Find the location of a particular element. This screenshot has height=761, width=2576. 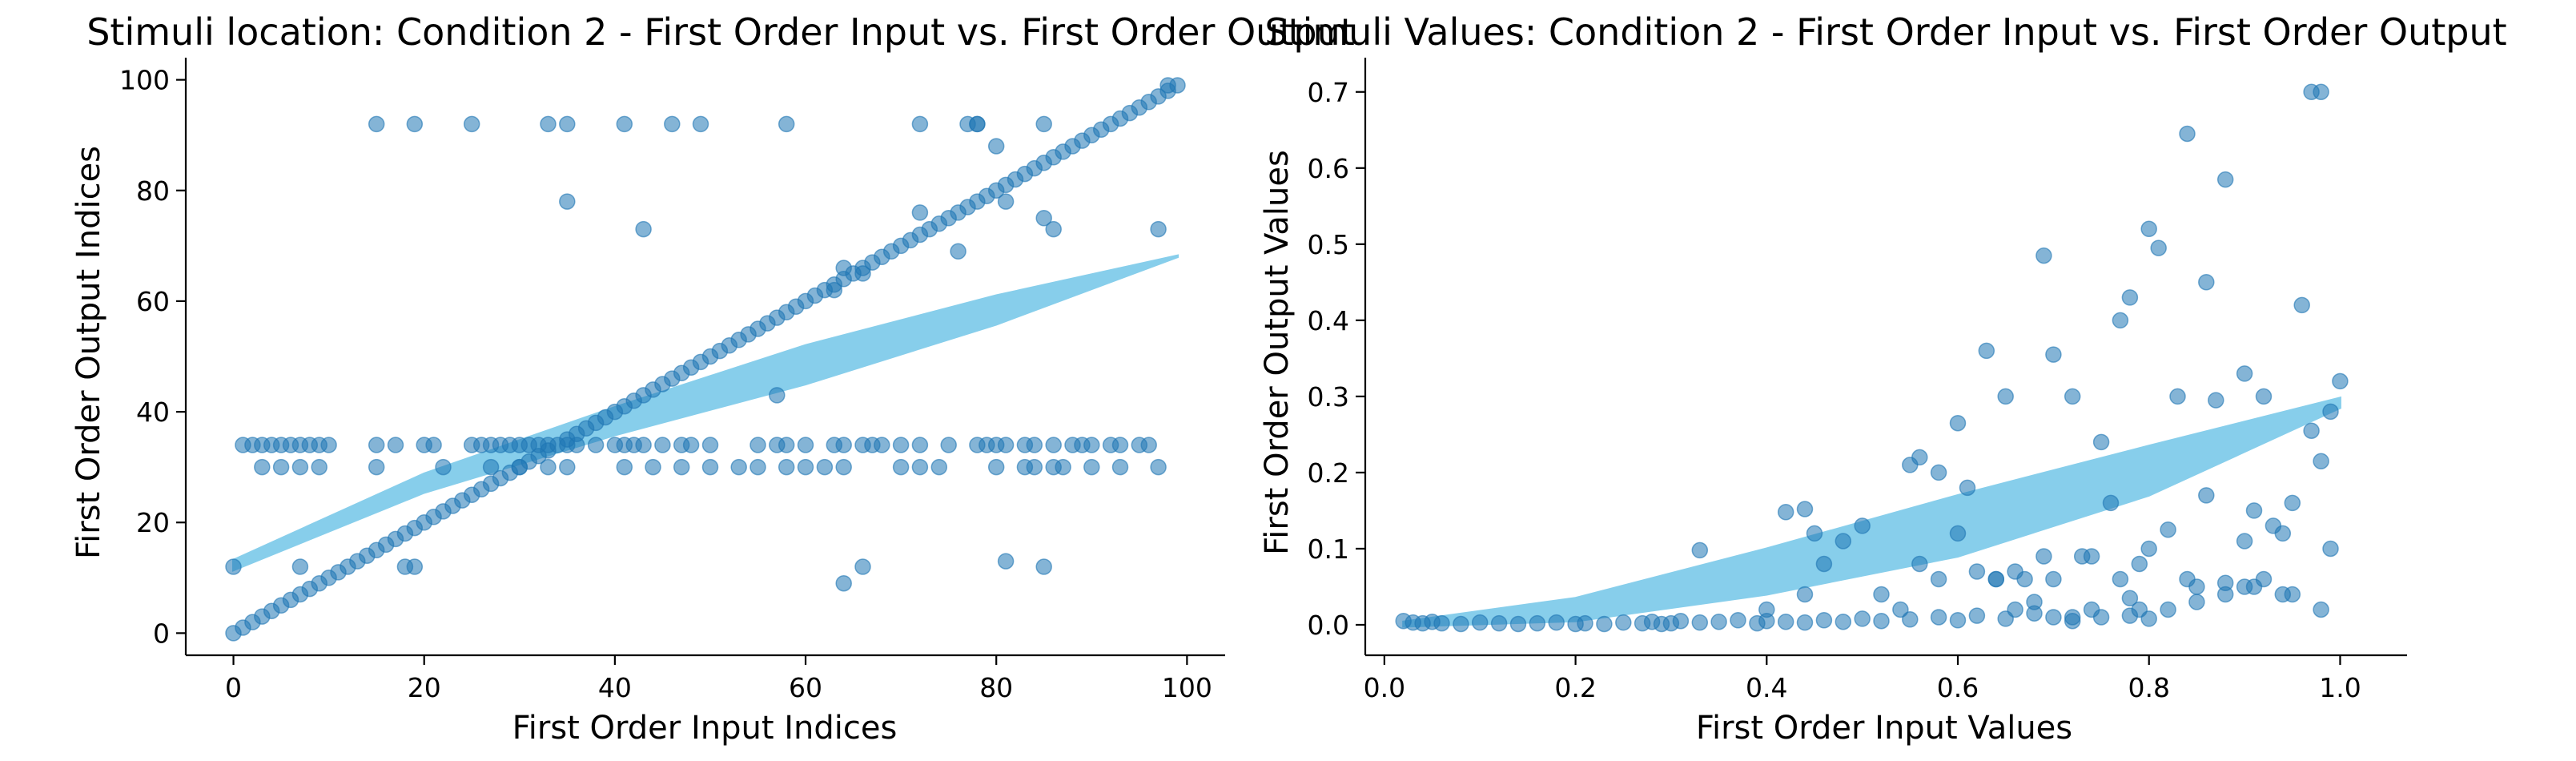

y-tick-label: 0.2 is located at coordinates (1328, 473).